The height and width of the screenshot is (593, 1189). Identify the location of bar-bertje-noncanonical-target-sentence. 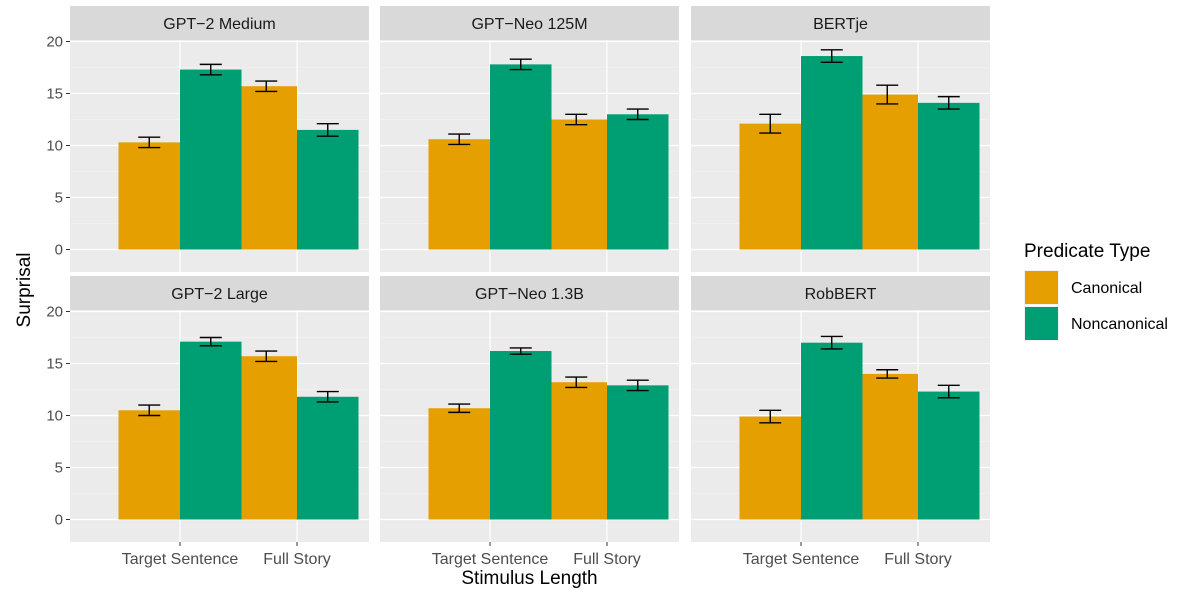
(832, 153).